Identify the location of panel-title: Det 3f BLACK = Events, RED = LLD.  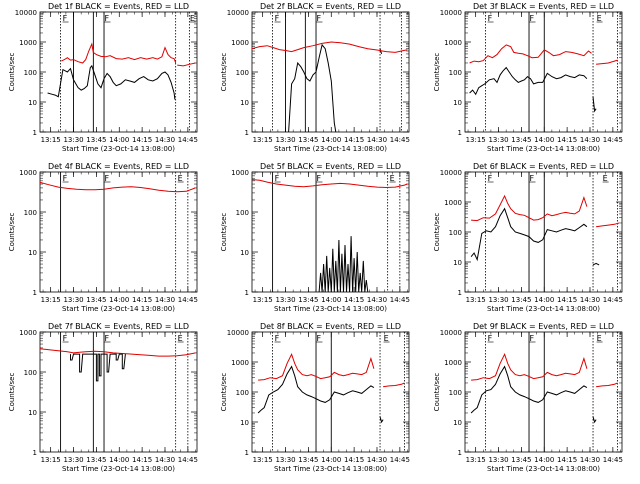
(543, 6).